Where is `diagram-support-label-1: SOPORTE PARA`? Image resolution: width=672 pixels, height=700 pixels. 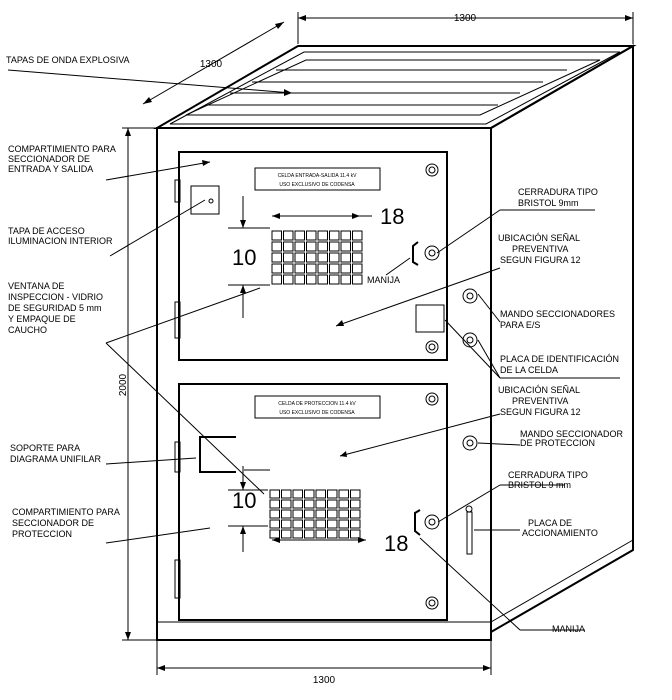 diagram-support-label-1: SOPORTE PARA is located at coordinates (45, 448).